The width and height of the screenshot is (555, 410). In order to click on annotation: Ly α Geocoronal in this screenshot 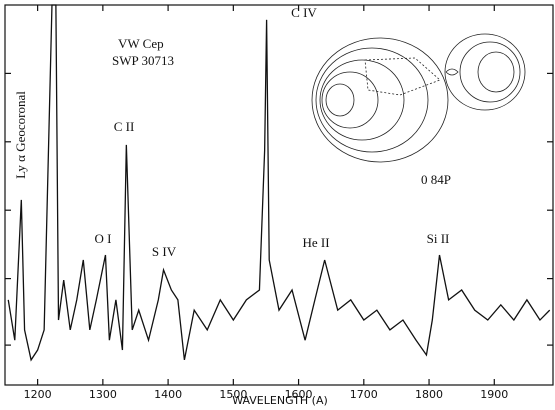, I will do `click(20, 135)`.